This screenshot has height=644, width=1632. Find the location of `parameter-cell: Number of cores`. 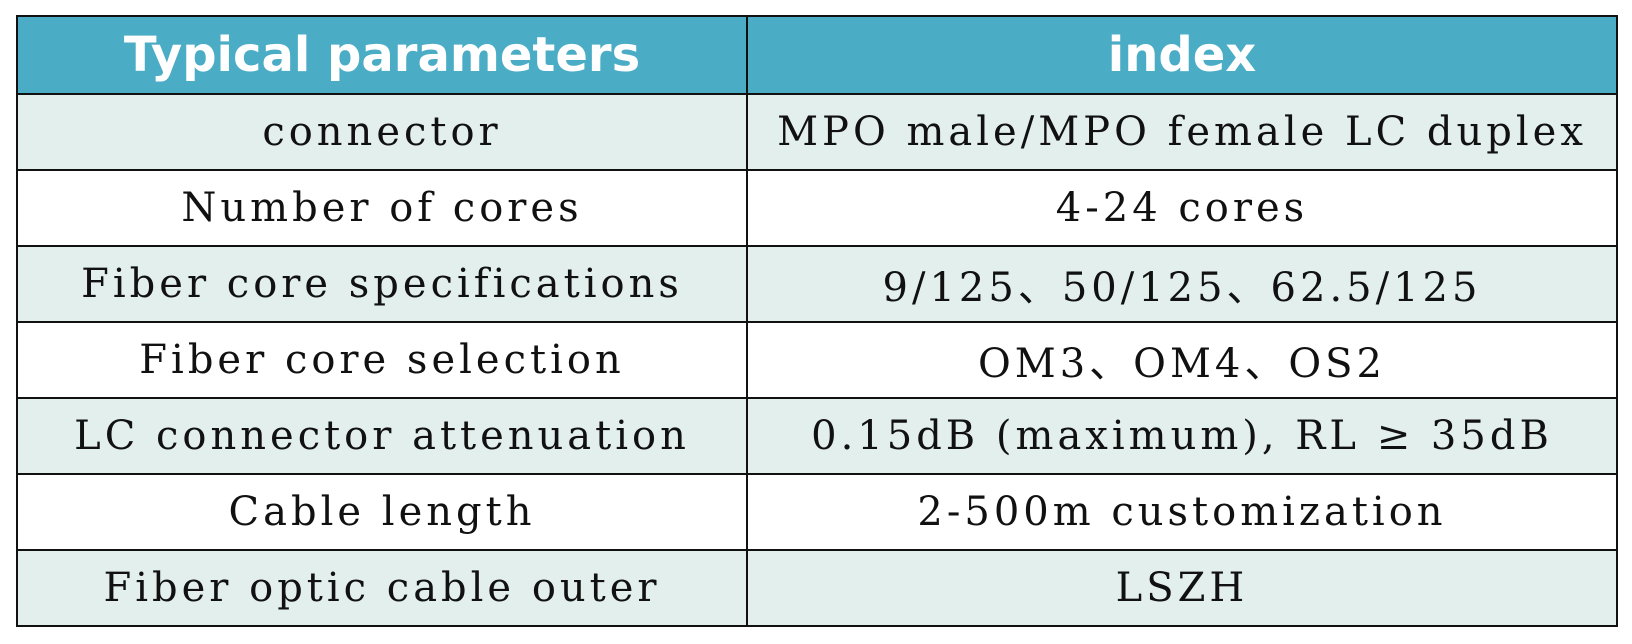

parameter-cell: Number of cores is located at coordinates (382, 208).